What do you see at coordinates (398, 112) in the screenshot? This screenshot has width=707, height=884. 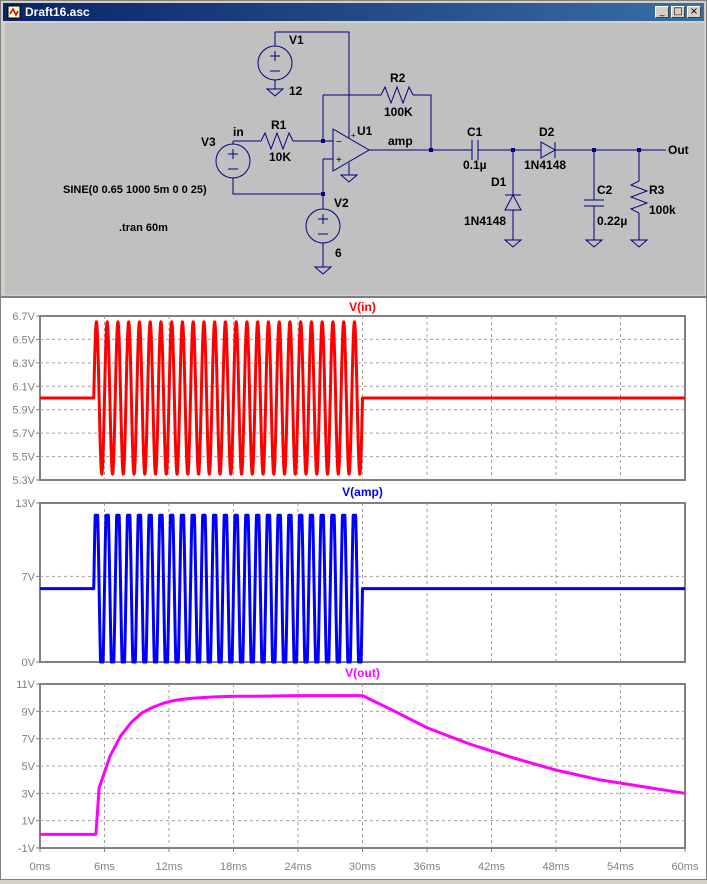 I see `label-r2-value: 100K` at bounding box center [398, 112].